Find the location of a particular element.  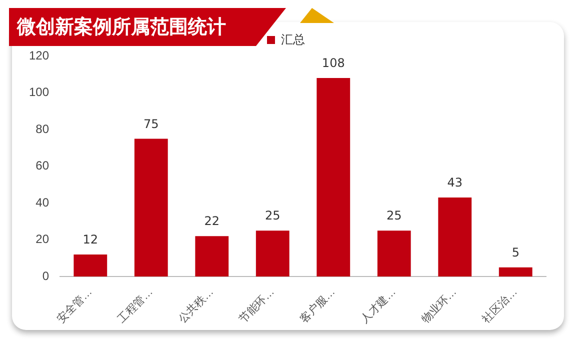

y-tick-label: 100 is located at coordinates (39, 92).